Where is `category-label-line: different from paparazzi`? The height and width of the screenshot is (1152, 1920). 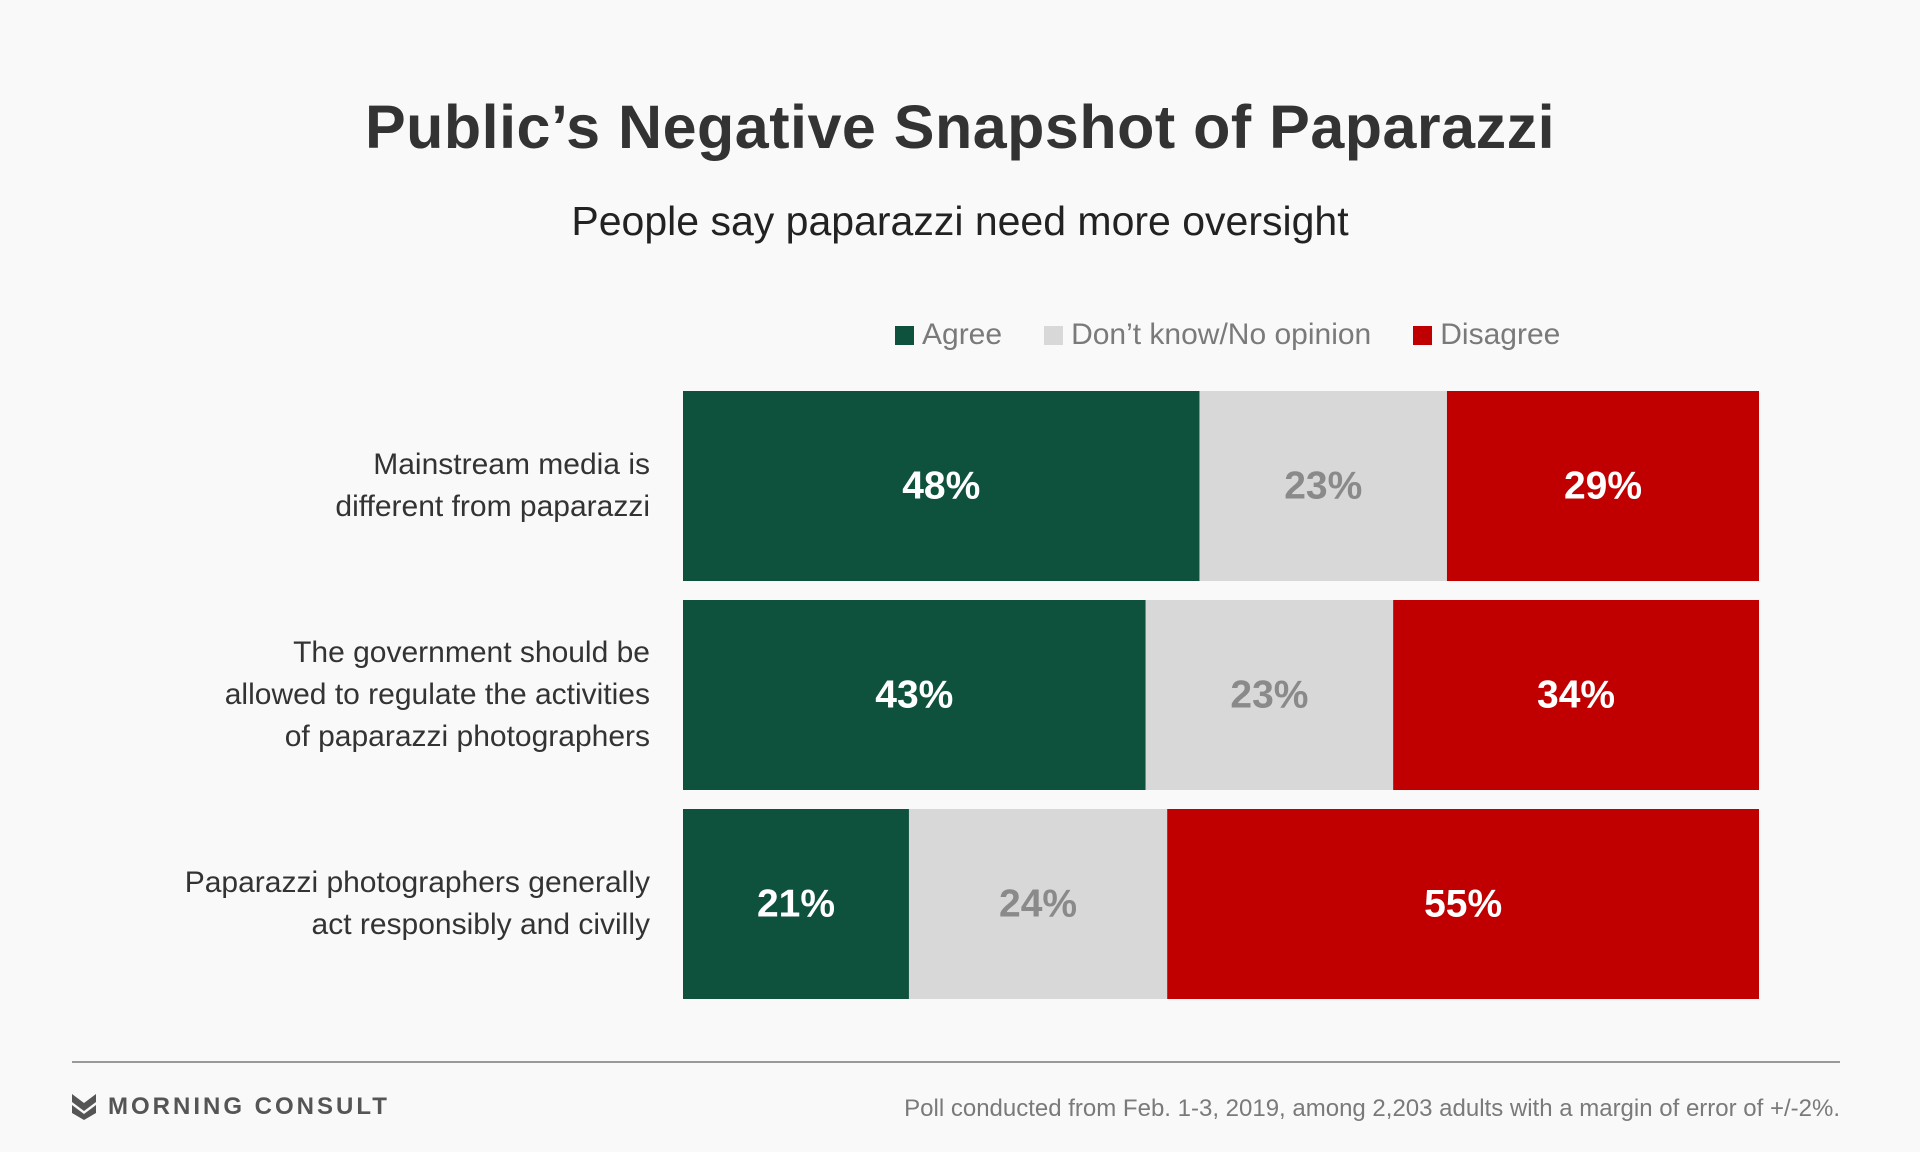 category-label-line: different from paparazzi is located at coordinates (492, 506).